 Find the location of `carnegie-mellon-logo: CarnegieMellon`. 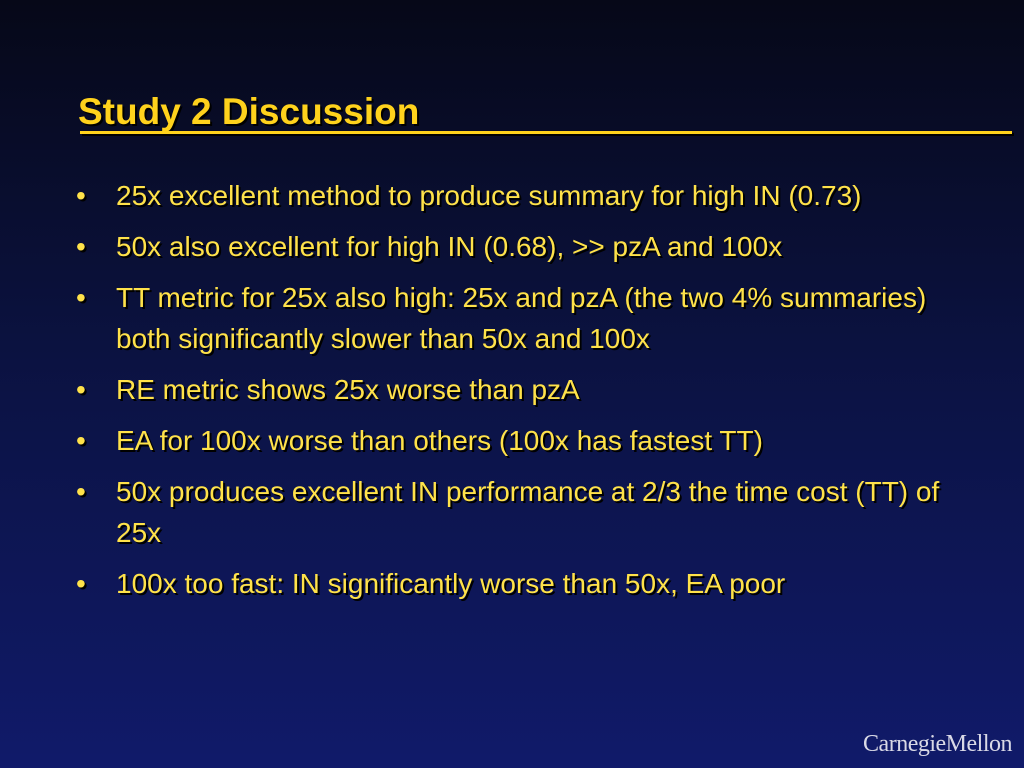

carnegie-mellon-logo: CarnegieMellon is located at coordinates (937, 744).